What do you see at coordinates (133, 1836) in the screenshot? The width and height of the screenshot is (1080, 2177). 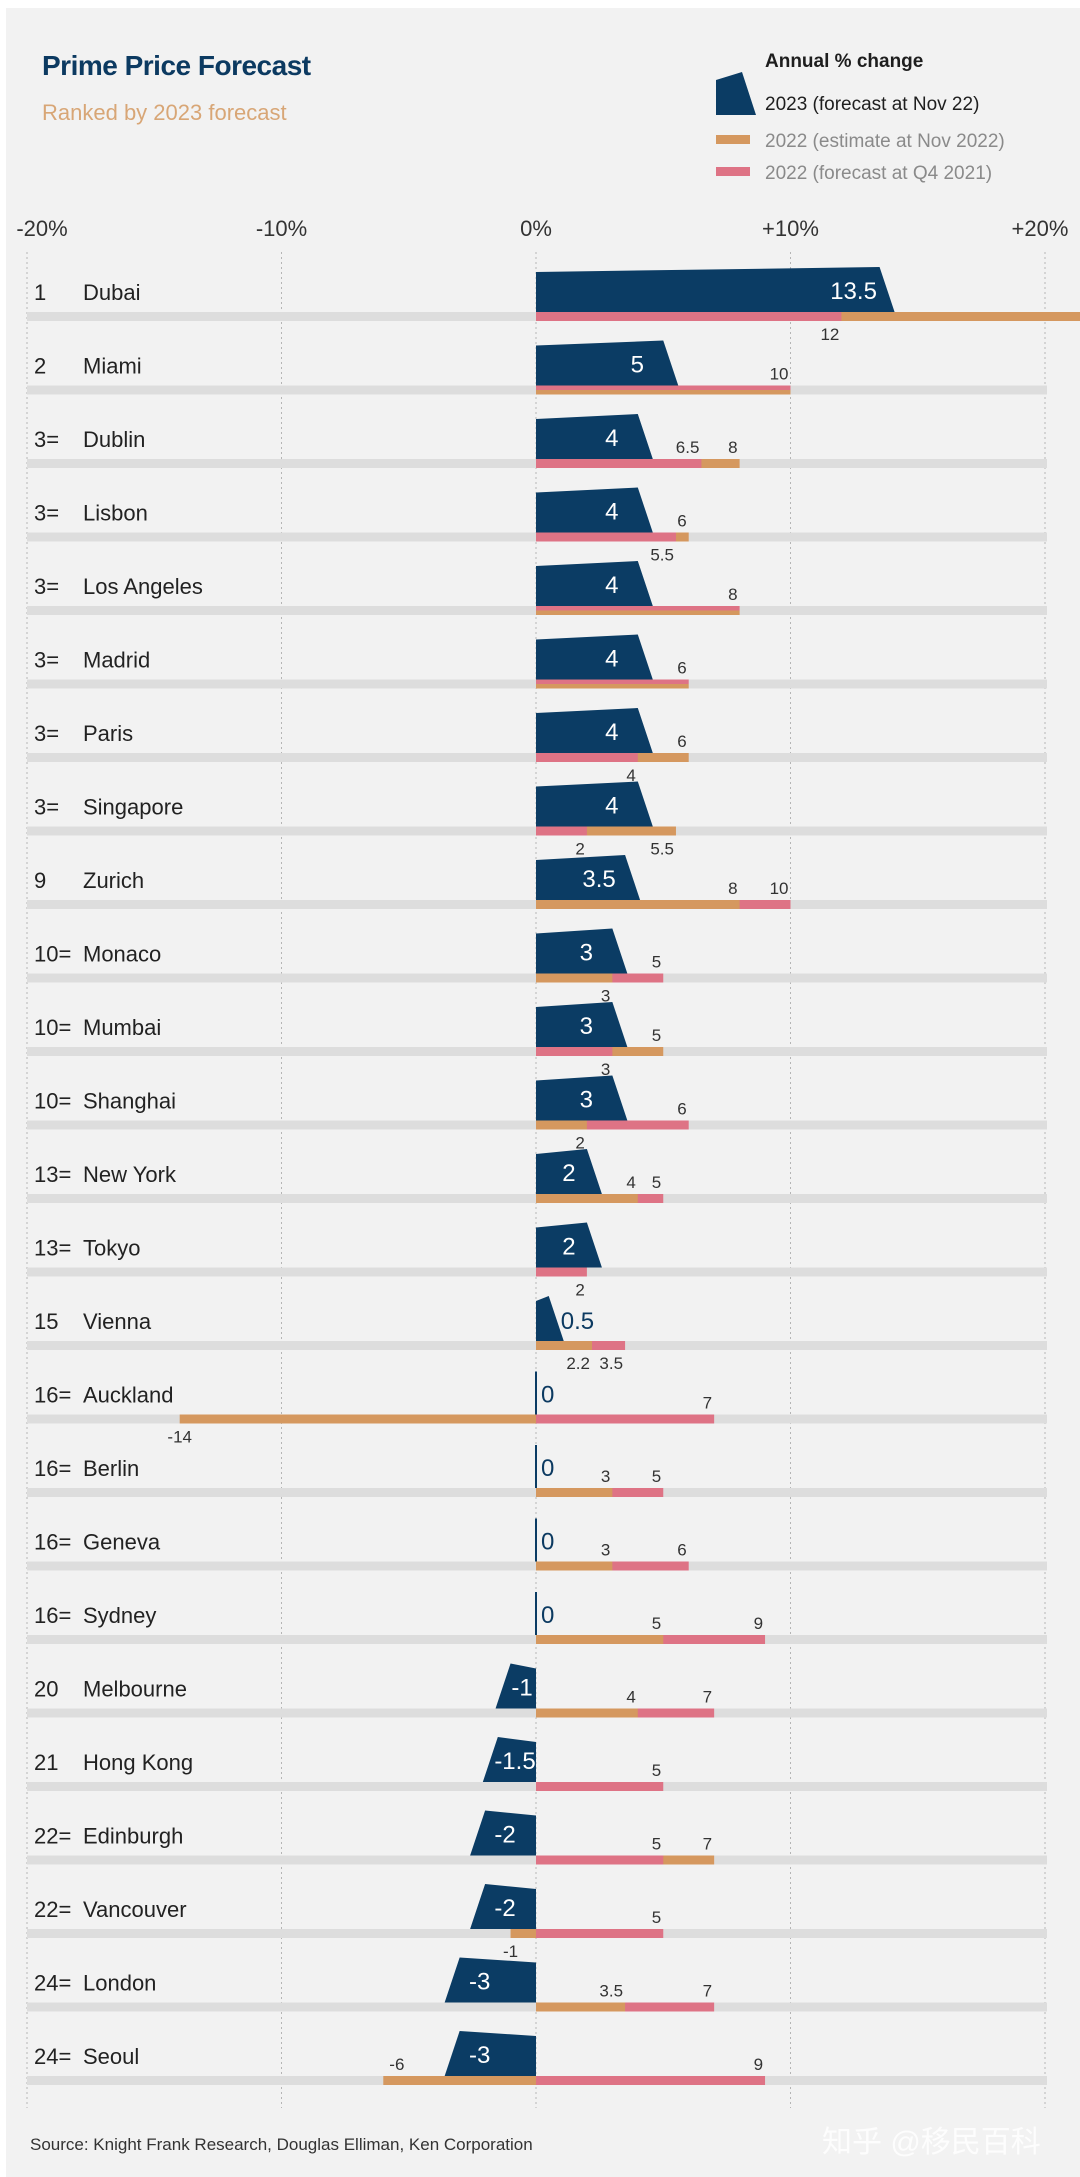 I see `city-label: Edinburgh` at bounding box center [133, 1836].